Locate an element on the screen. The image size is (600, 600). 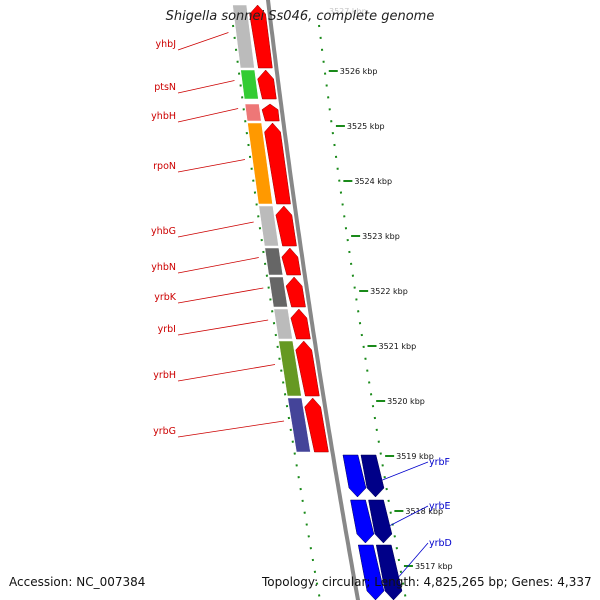
cds-arrow-yrbG is located at coordinates (316, 425).